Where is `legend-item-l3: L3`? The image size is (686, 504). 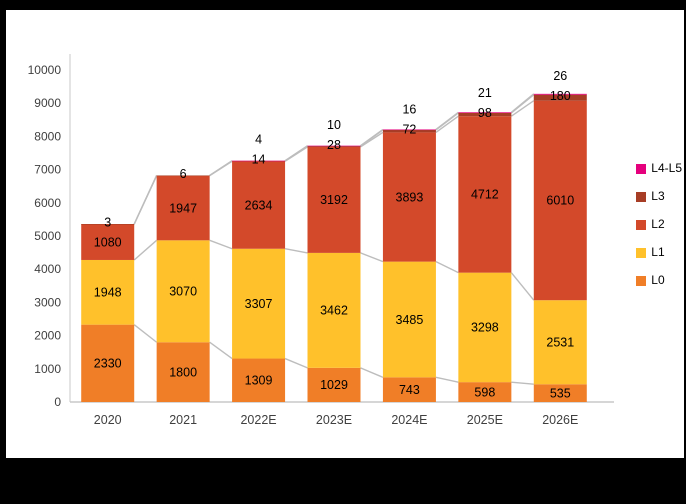
legend-item-l3: L3 is located at coordinates (659, 196).